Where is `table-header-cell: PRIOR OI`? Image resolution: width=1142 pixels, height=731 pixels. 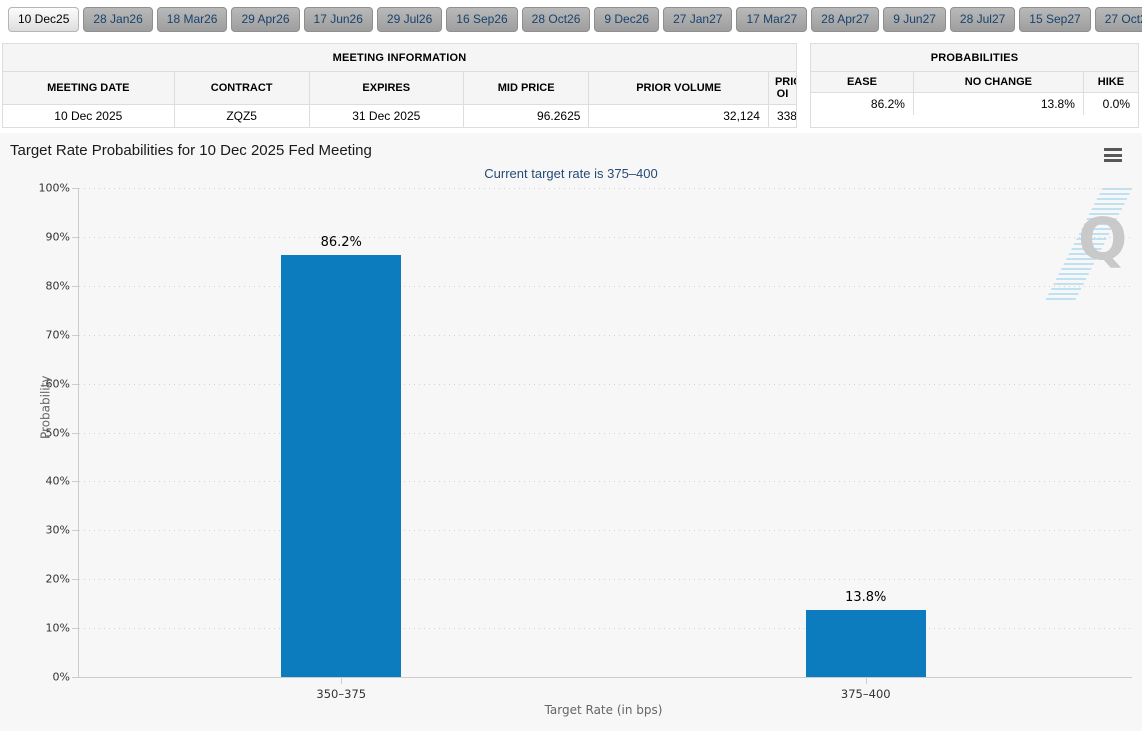 table-header-cell: PRIOR OI is located at coordinates (781, 88).